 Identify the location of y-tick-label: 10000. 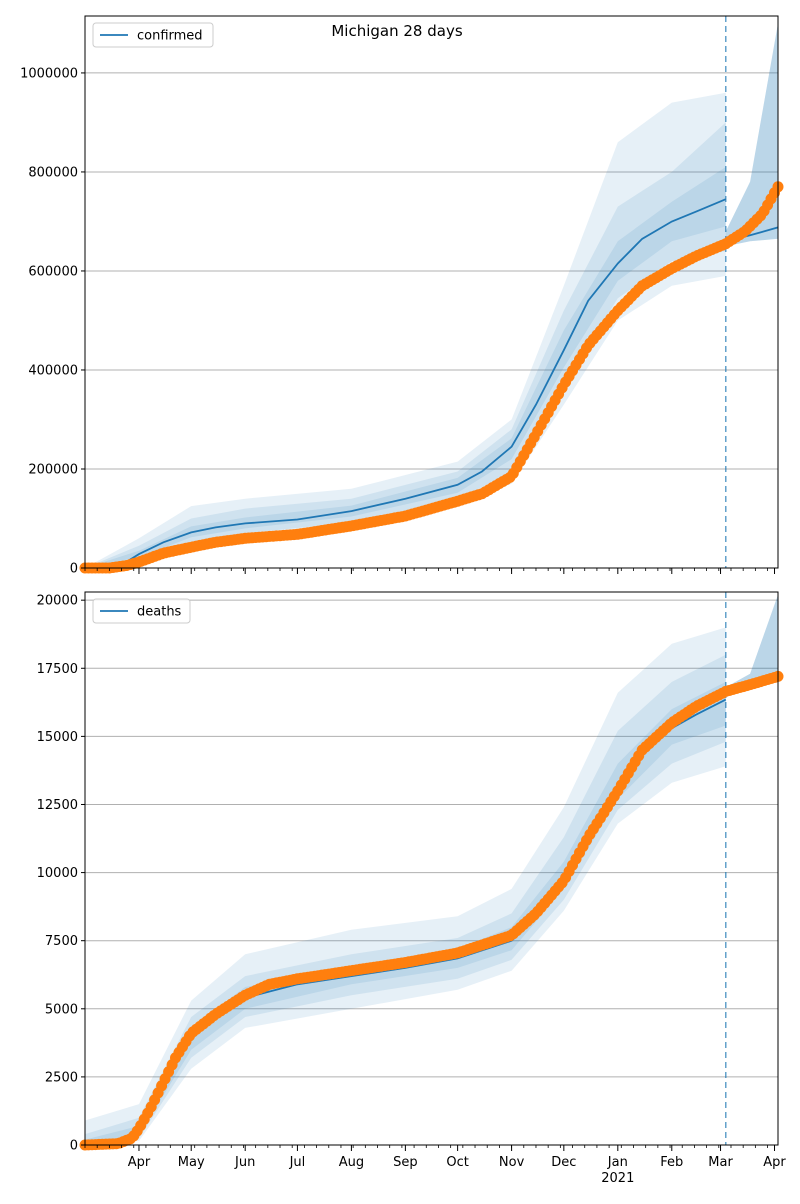
(57, 873).